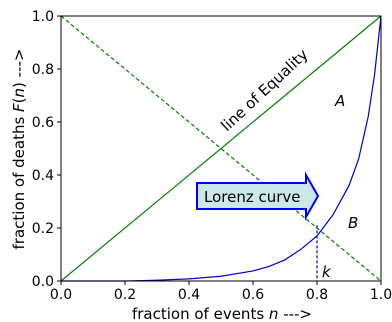 The width and height of the screenshot is (392, 322). I want to click on y-axis-label-var2: n, so click(19, 93).